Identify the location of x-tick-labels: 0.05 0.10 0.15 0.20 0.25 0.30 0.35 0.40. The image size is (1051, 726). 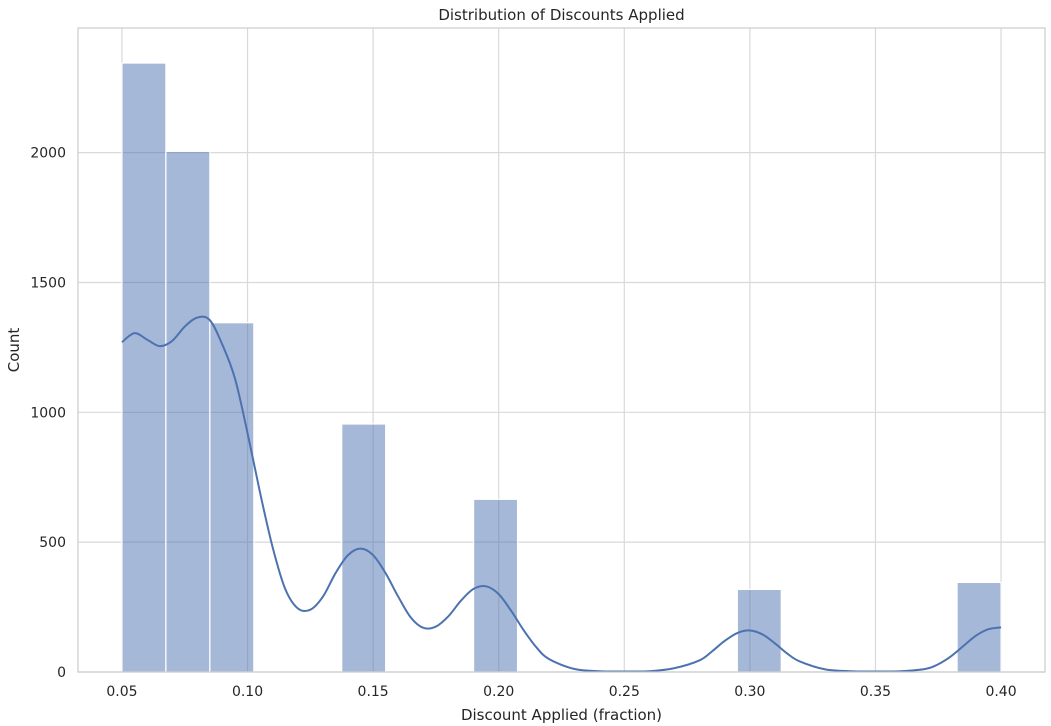
(561, 692).